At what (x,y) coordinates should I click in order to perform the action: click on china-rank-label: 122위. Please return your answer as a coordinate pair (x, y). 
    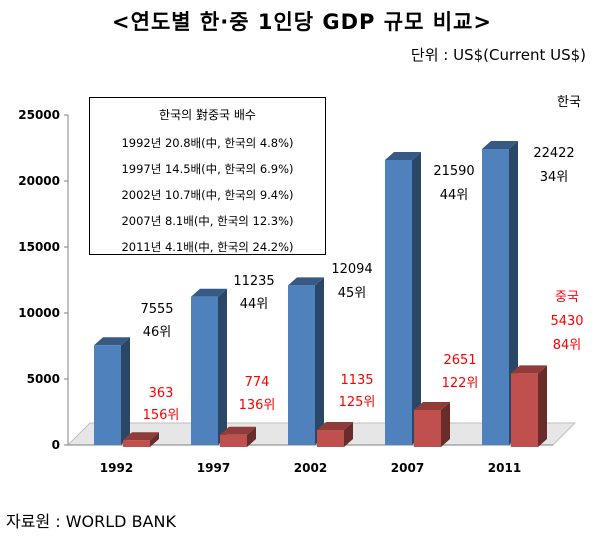
    Looking at the image, I should click on (460, 383).